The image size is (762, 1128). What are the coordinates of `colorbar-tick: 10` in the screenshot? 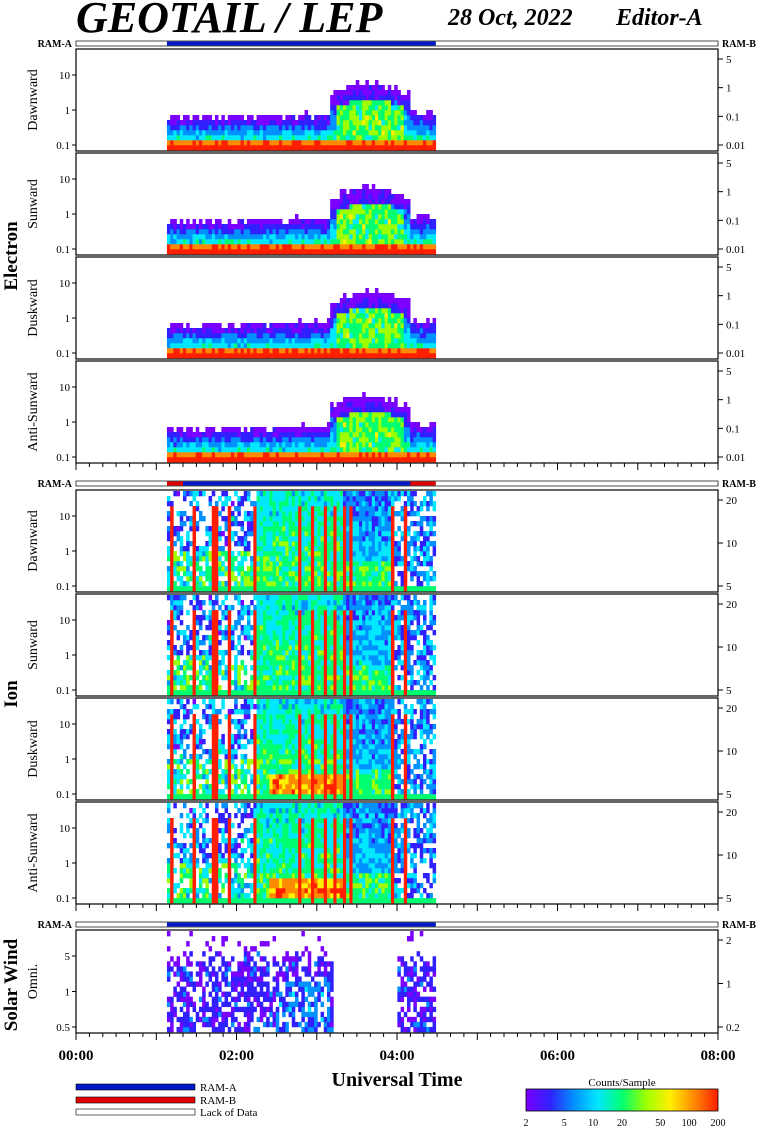 It's located at (593, 1123).